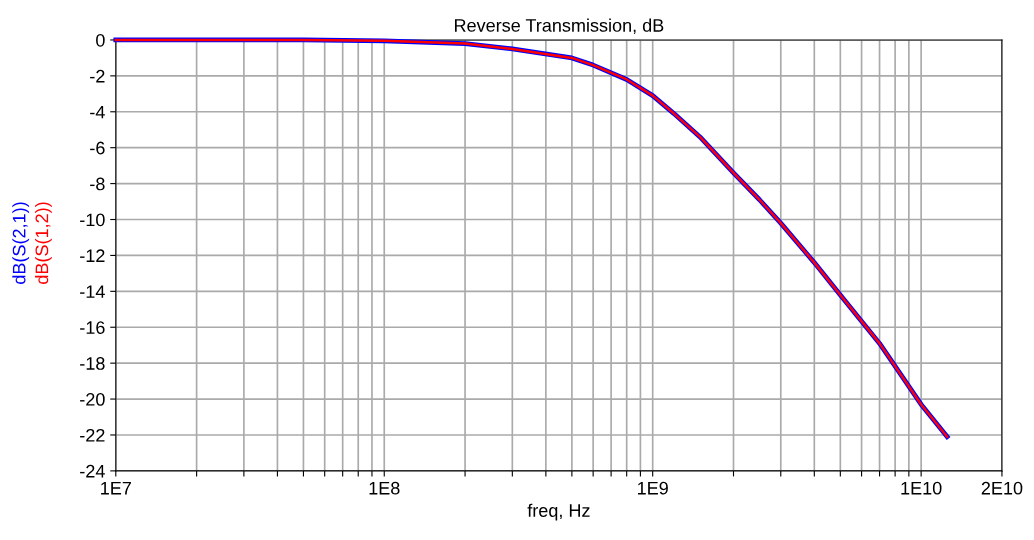  What do you see at coordinates (97, 112) in the screenshot?
I see `y-tick-label: -4` at bounding box center [97, 112].